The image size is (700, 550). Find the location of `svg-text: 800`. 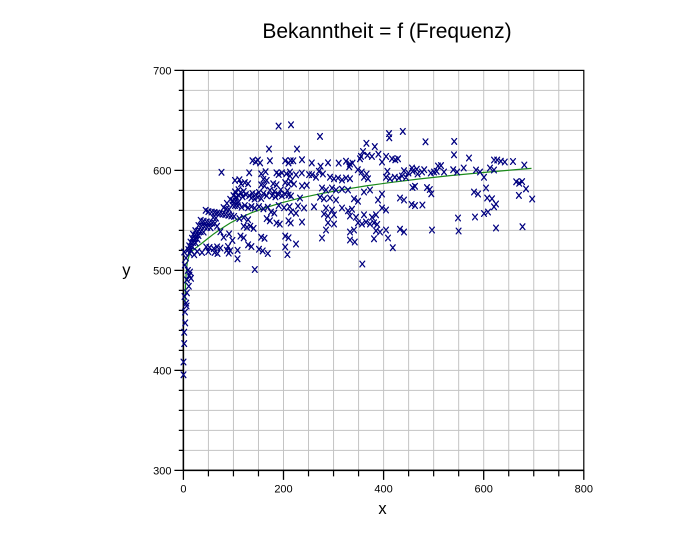

svg-text: 800 is located at coordinates (584, 490).